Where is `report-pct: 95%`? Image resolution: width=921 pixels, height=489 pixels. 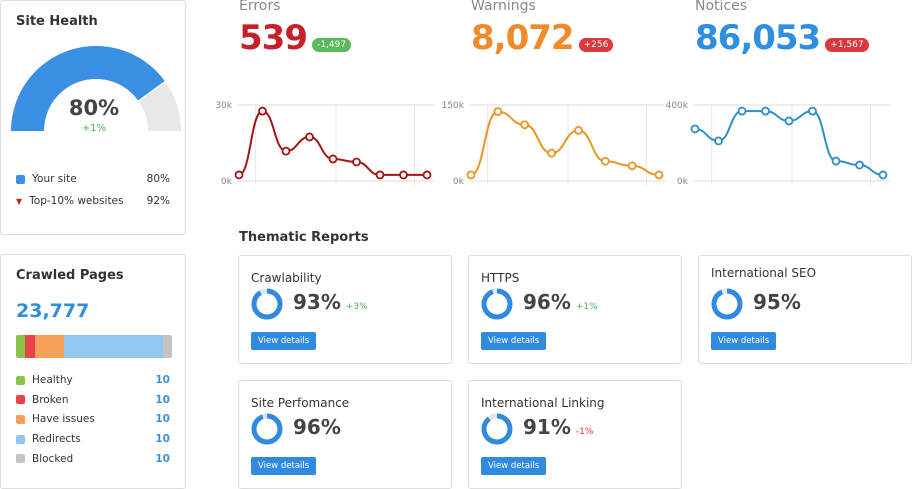
report-pct: 95% is located at coordinates (777, 302).